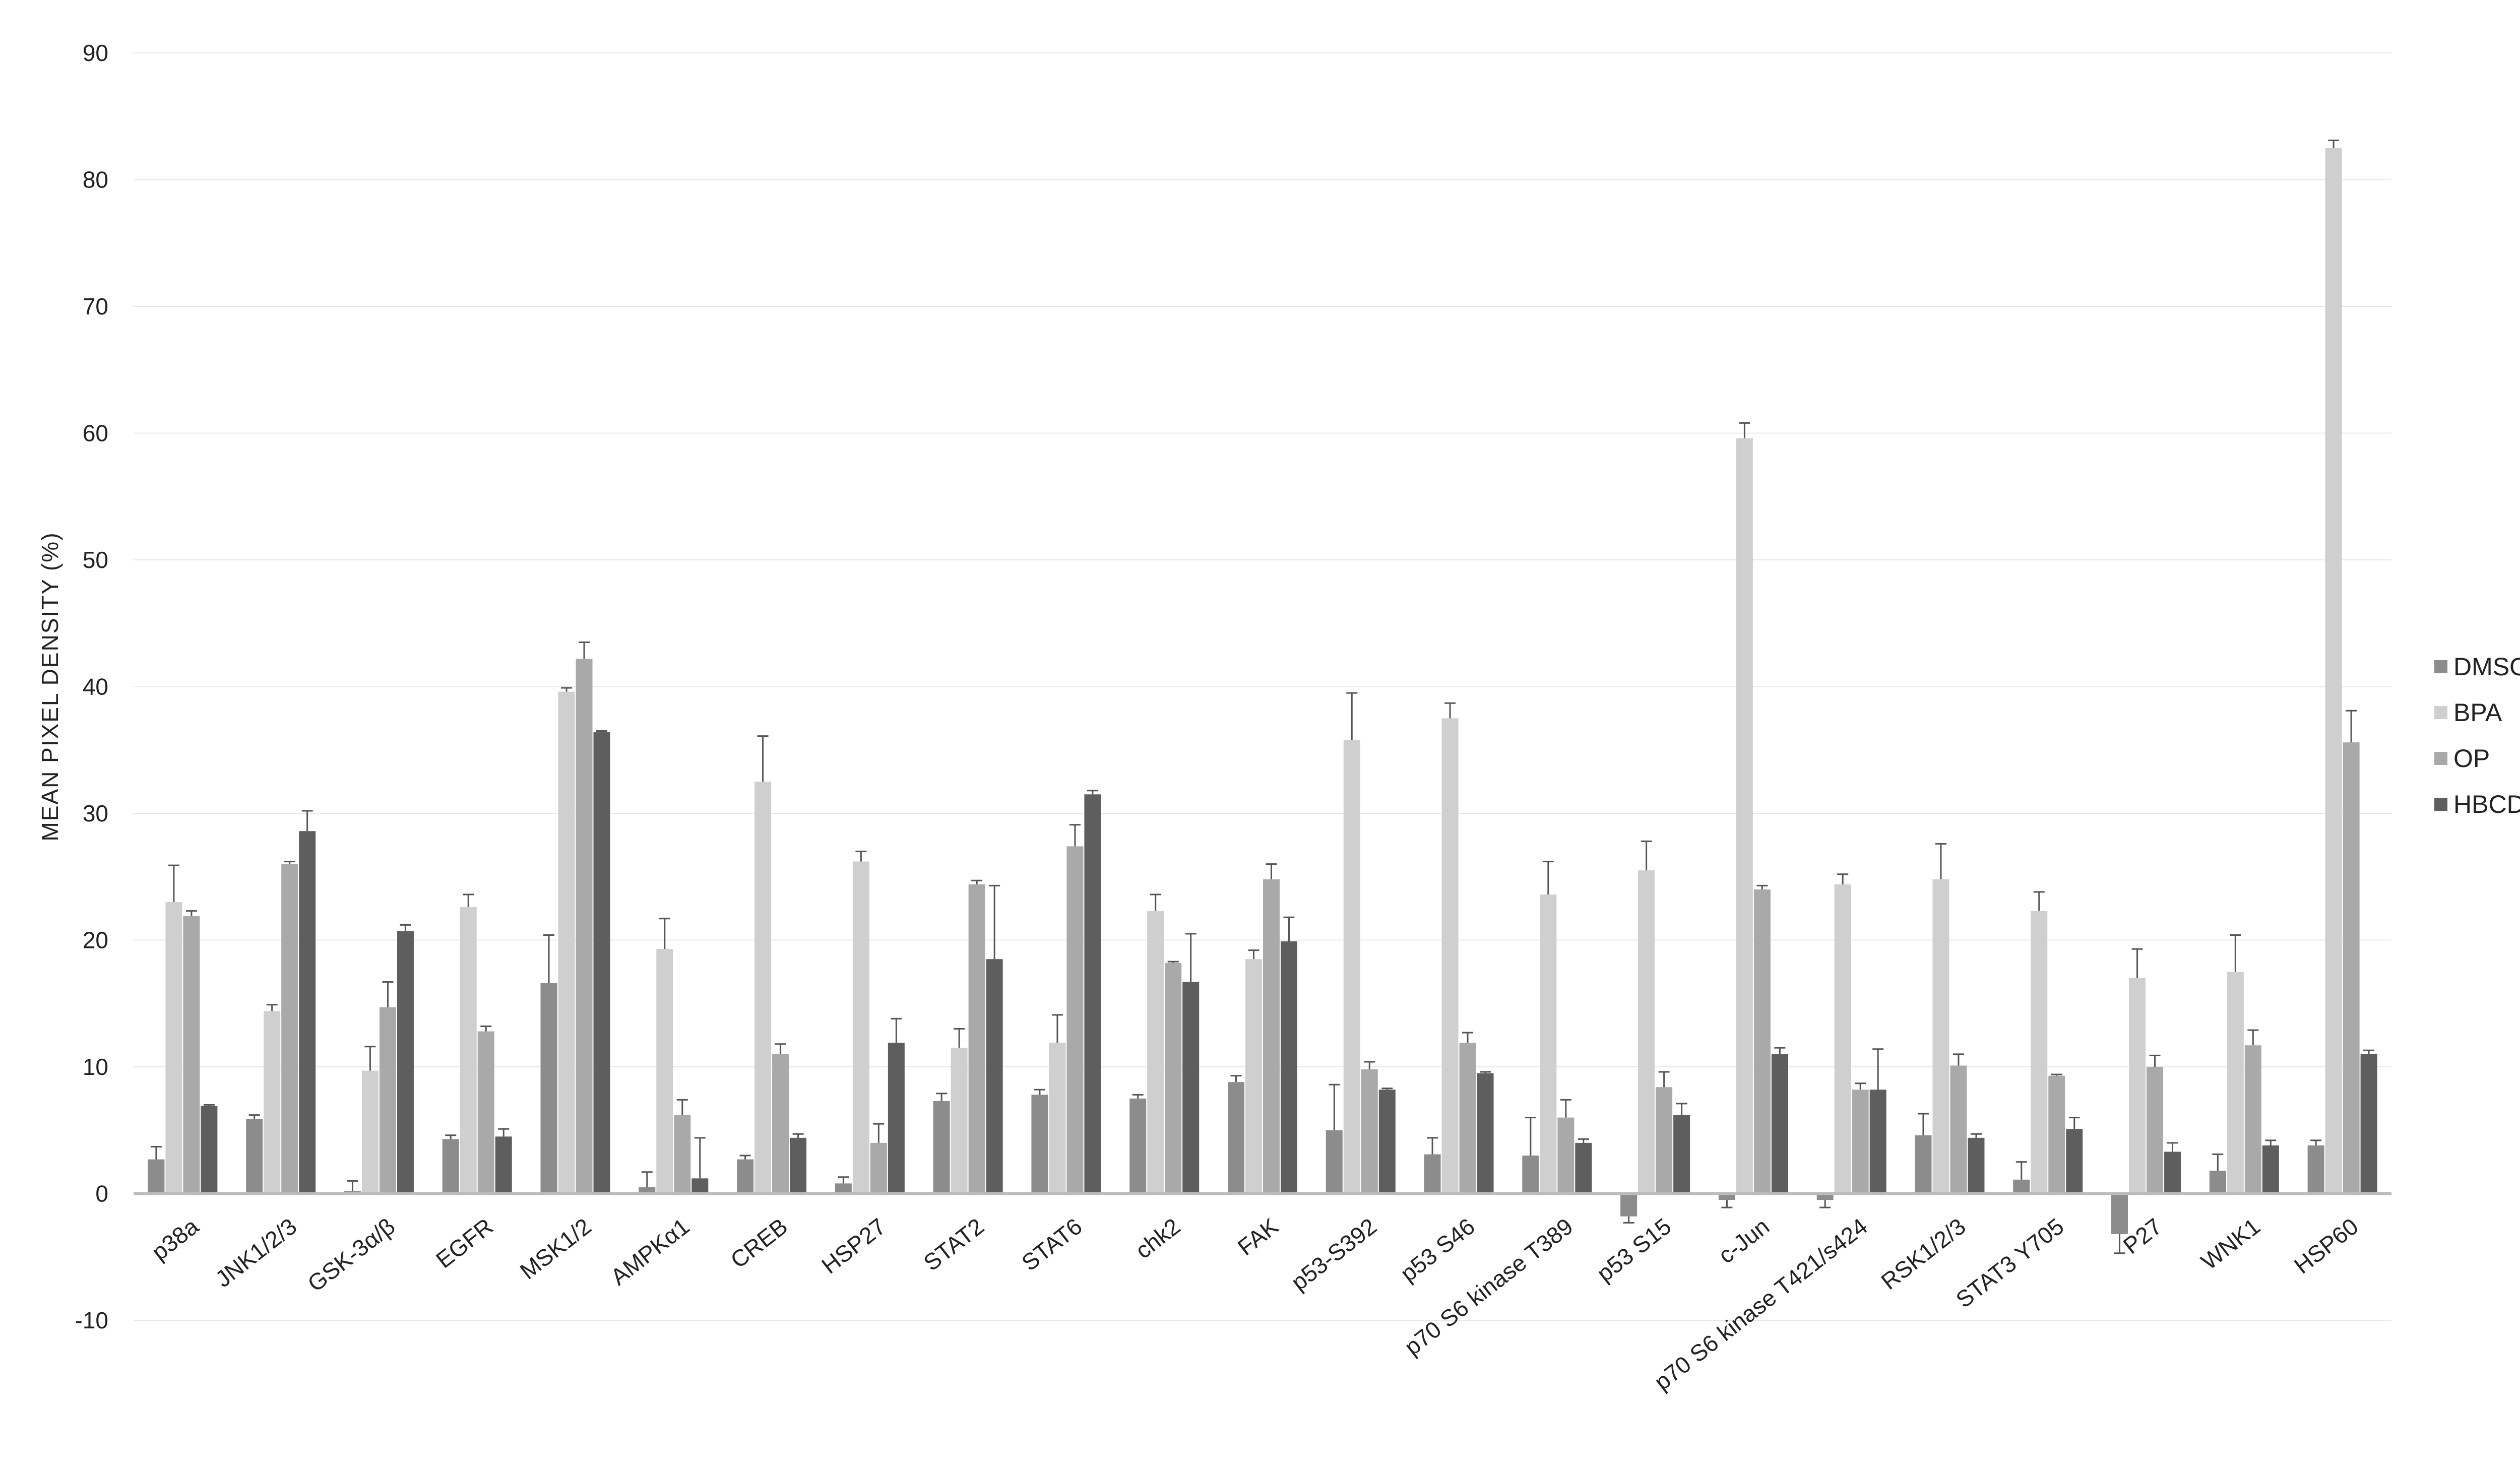  I want to click on y-tick-label: 10, so click(95, 1067).